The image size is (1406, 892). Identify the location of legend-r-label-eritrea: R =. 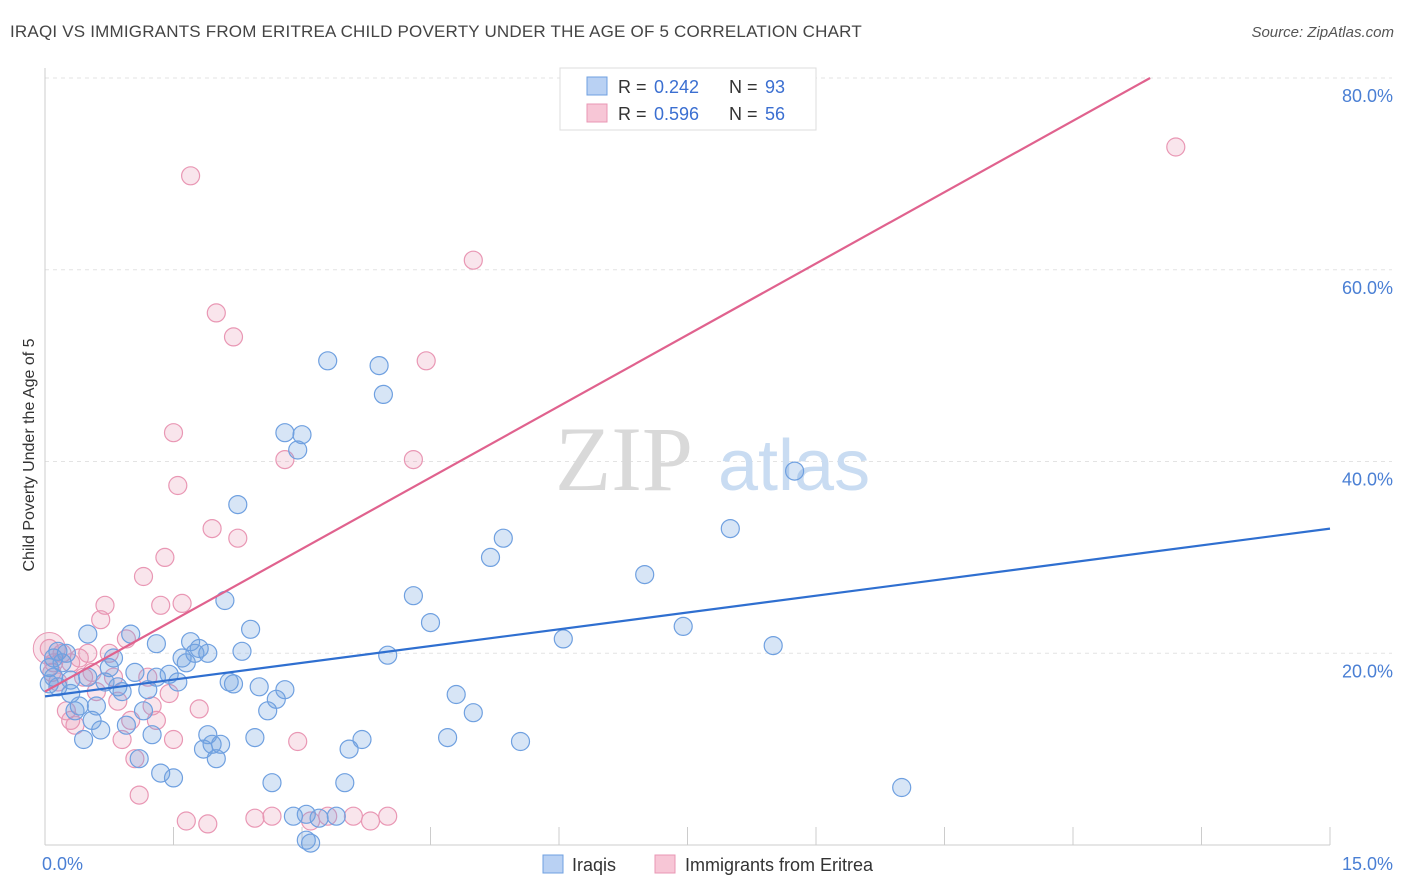
(632, 114).